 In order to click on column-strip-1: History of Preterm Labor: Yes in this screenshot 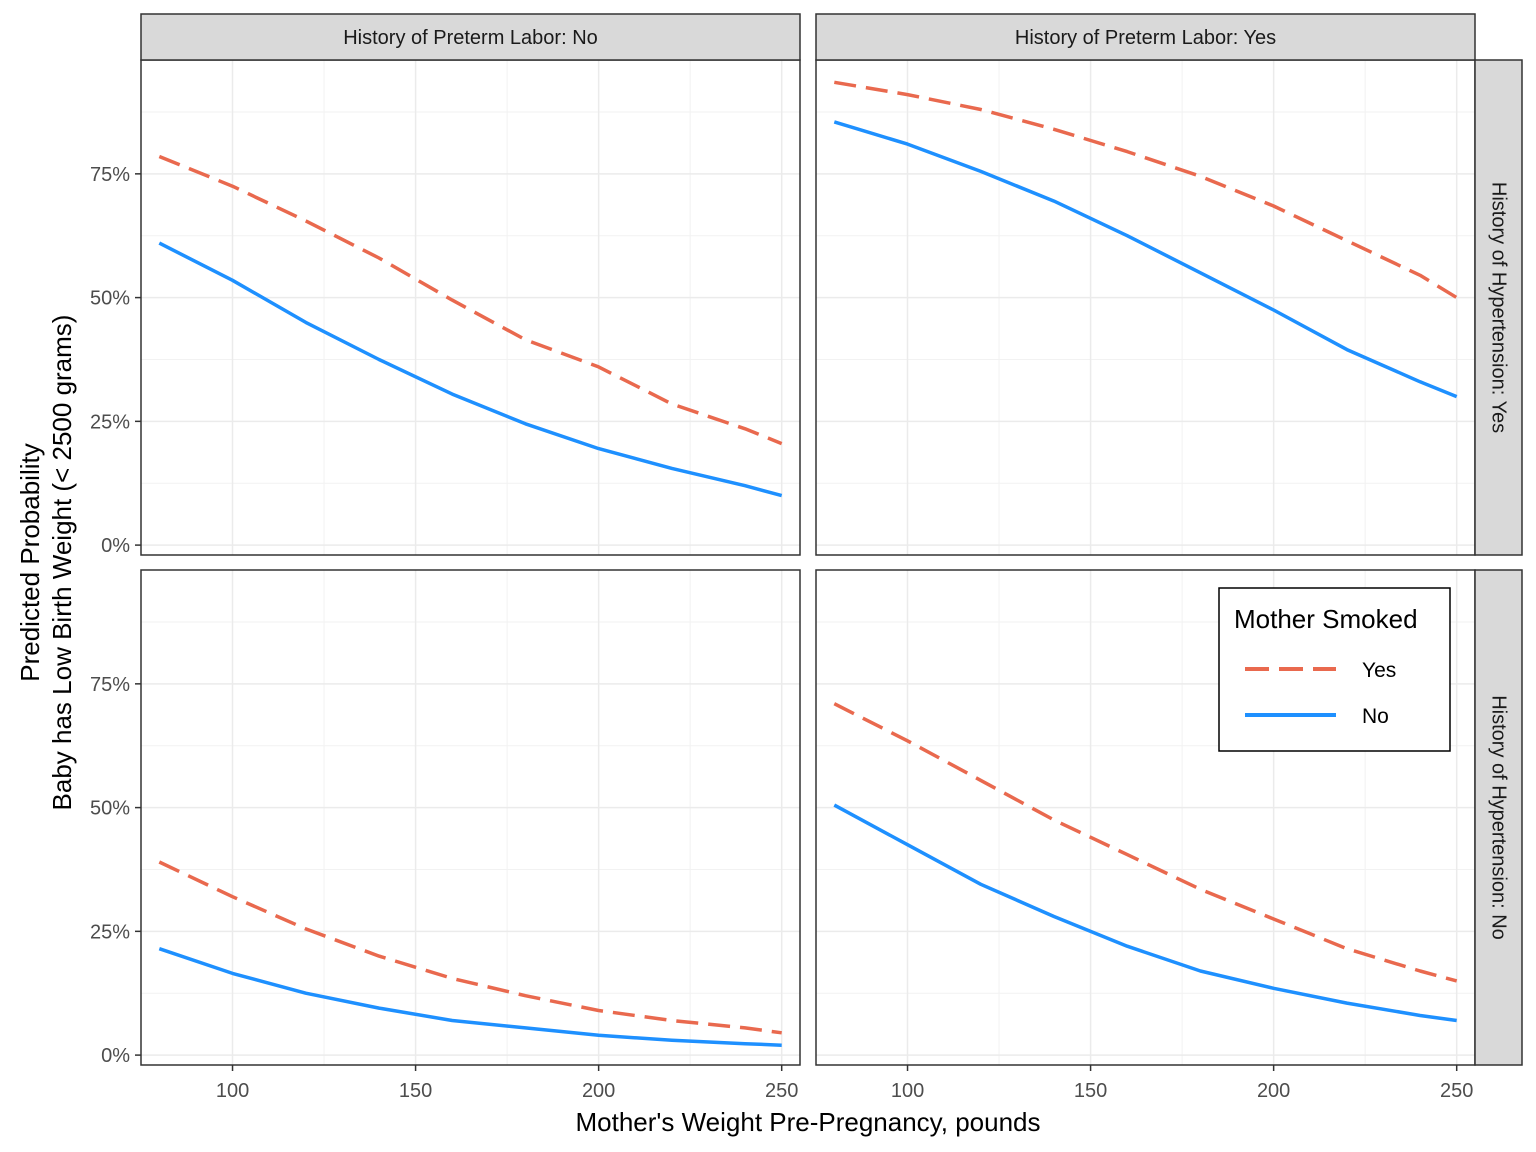, I will do `click(1145, 37)`.